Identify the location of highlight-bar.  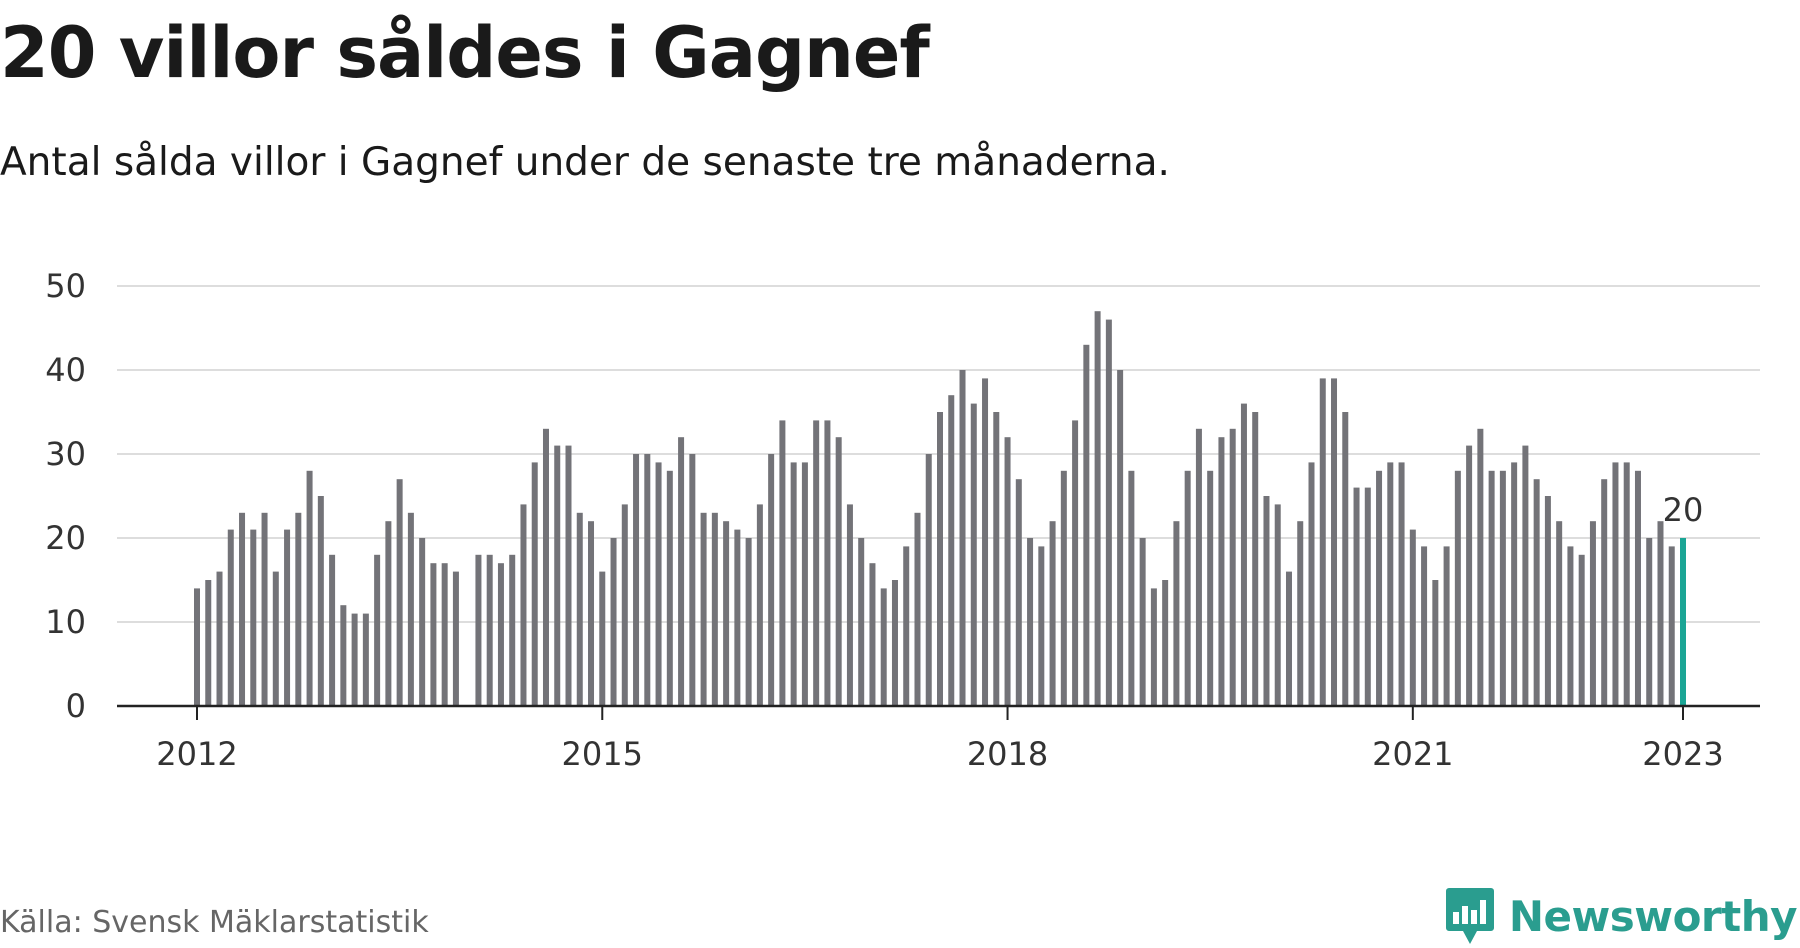
(1683, 622).